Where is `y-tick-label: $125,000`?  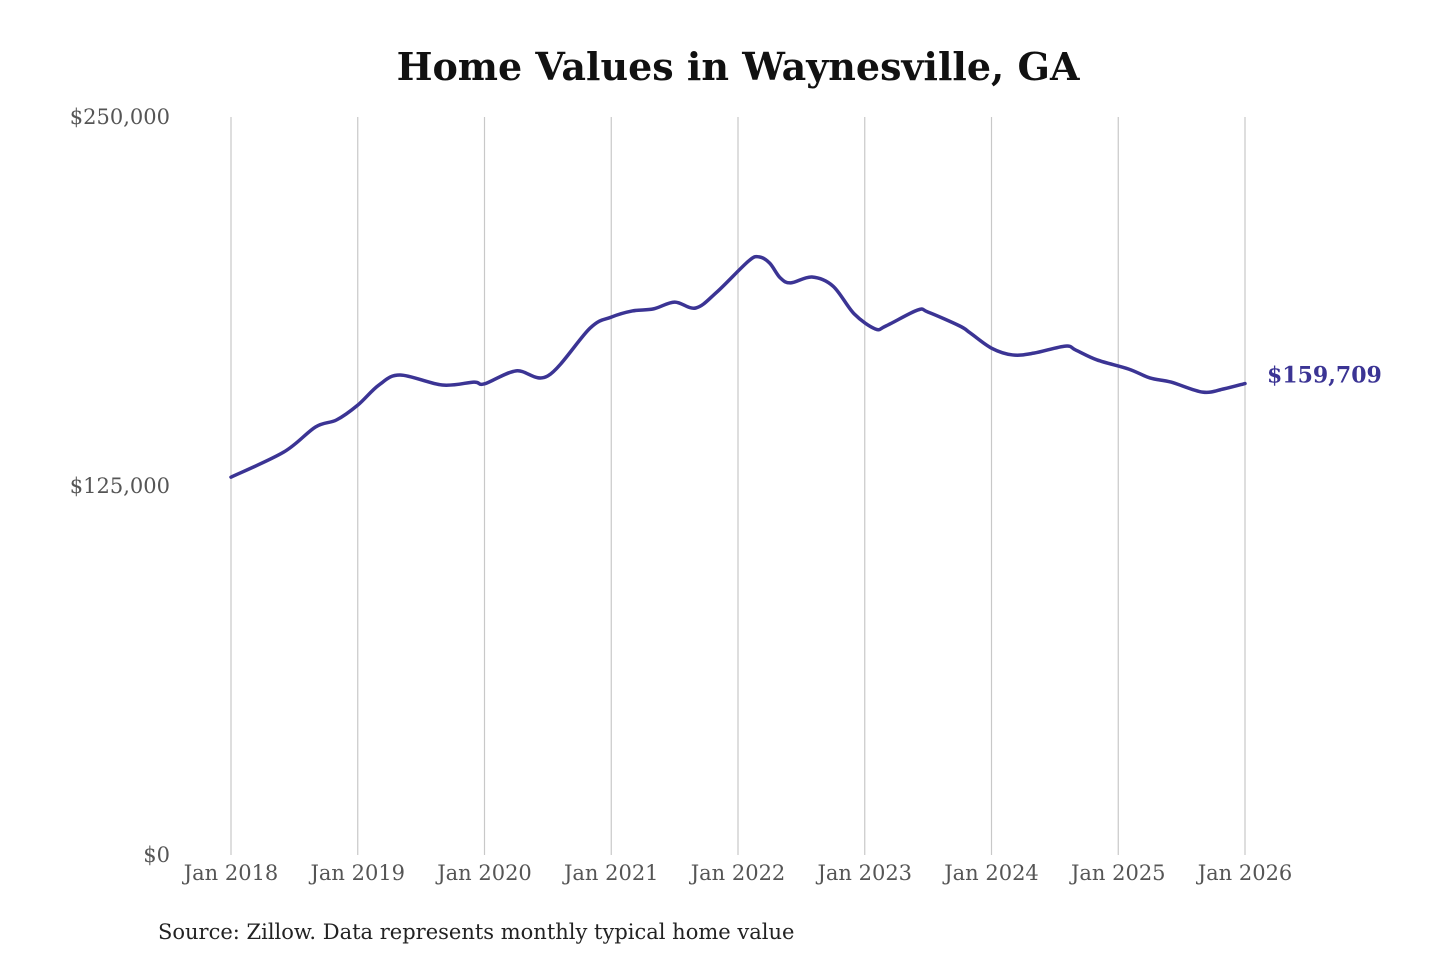
y-tick-label: $125,000 is located at coordinates (120, 486).